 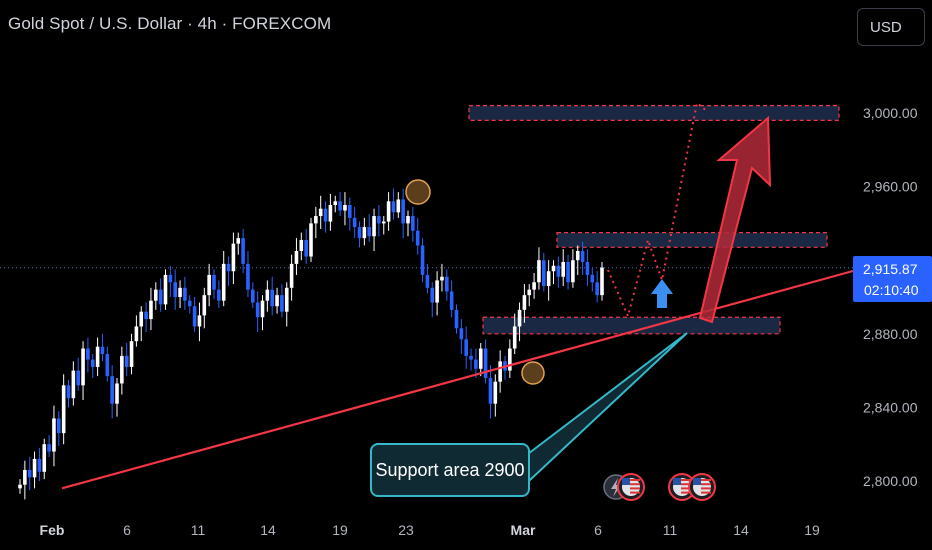 I want to click on support-zone-box, so click(x=631, y=325).